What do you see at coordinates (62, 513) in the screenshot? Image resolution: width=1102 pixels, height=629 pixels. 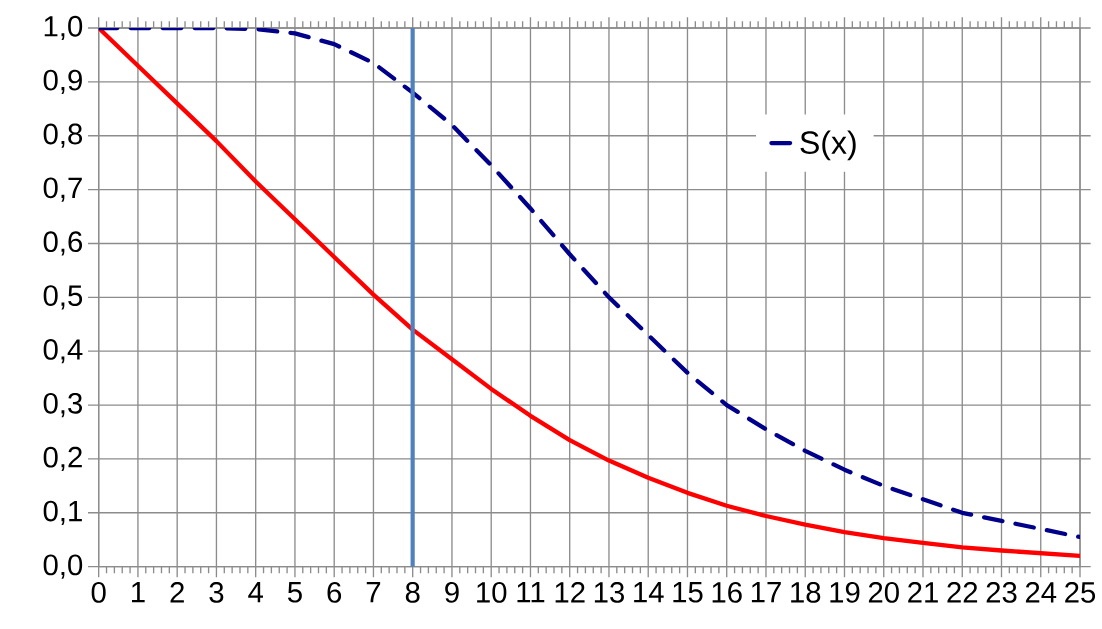 I see `y-tick-label: 0,1` at bounding box center [62, 513].